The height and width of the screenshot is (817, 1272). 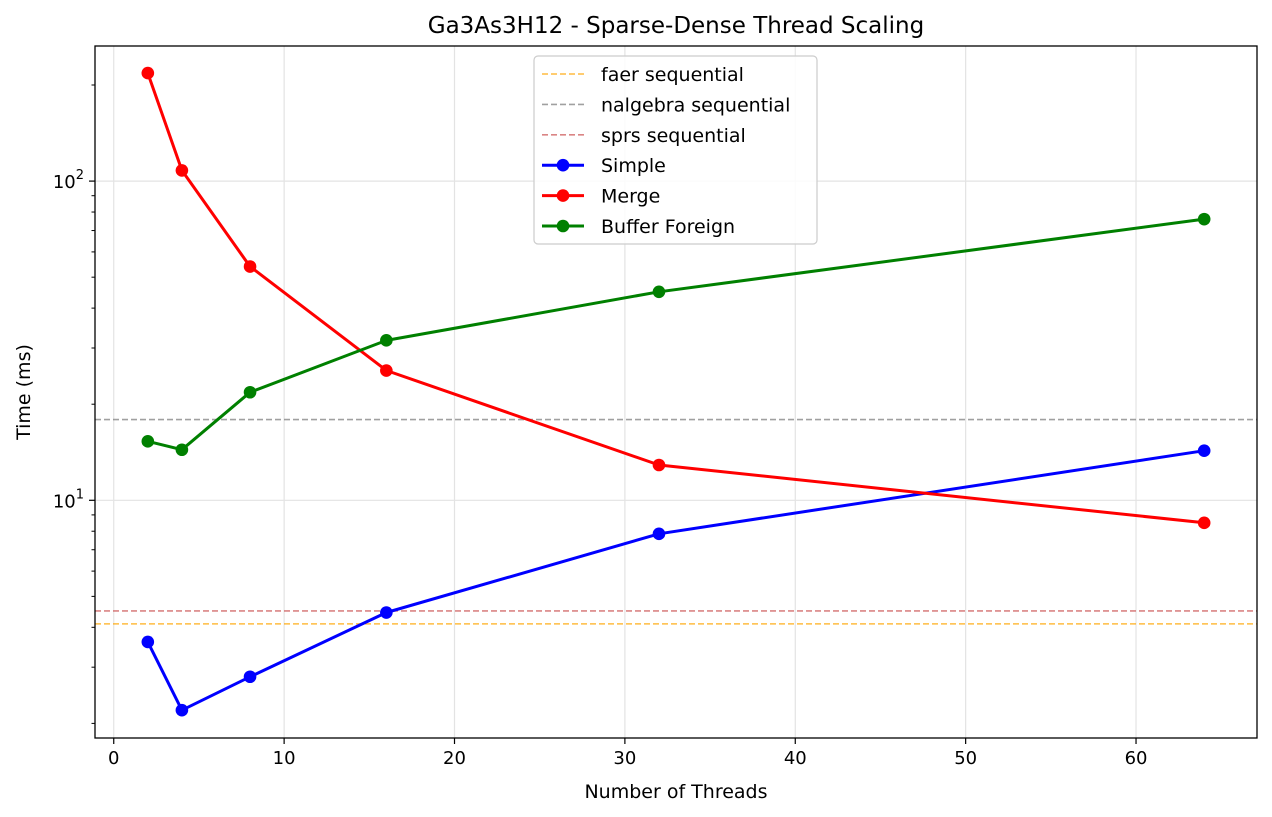 I want to click on x-tick-label: 50, so click(x=965, y=758).